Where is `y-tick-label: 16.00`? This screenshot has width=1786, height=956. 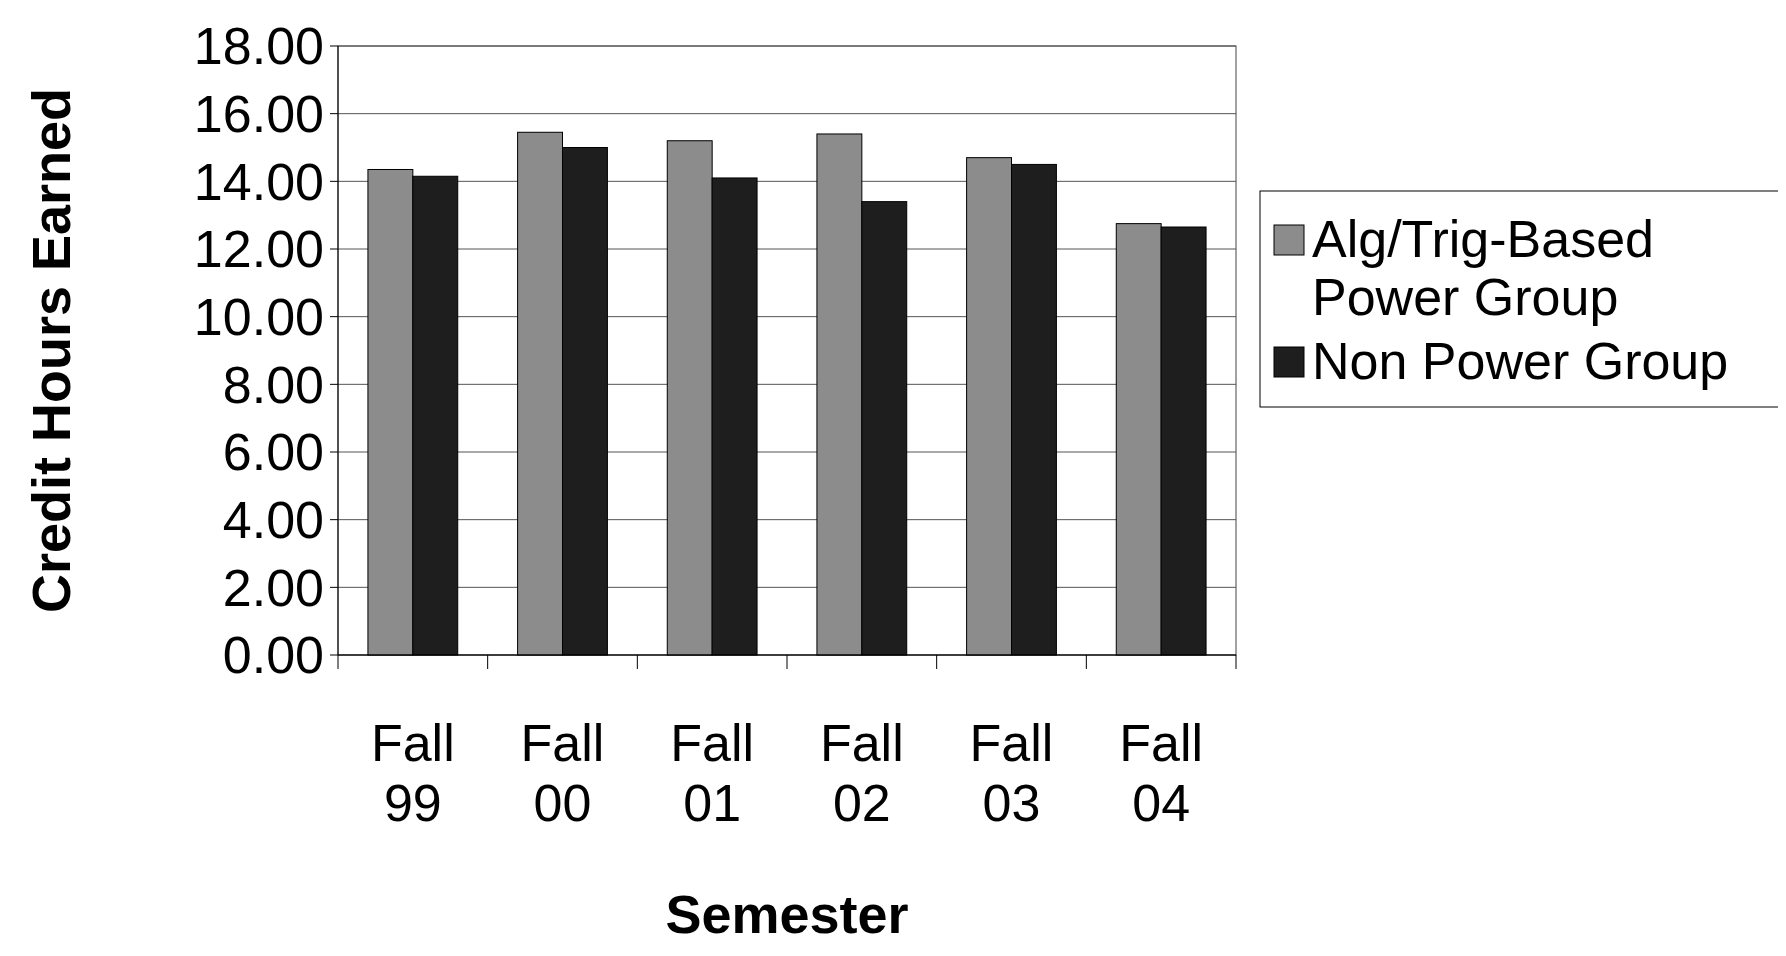 y-tick-label: 16.00 is located at coordinates (258, 113).